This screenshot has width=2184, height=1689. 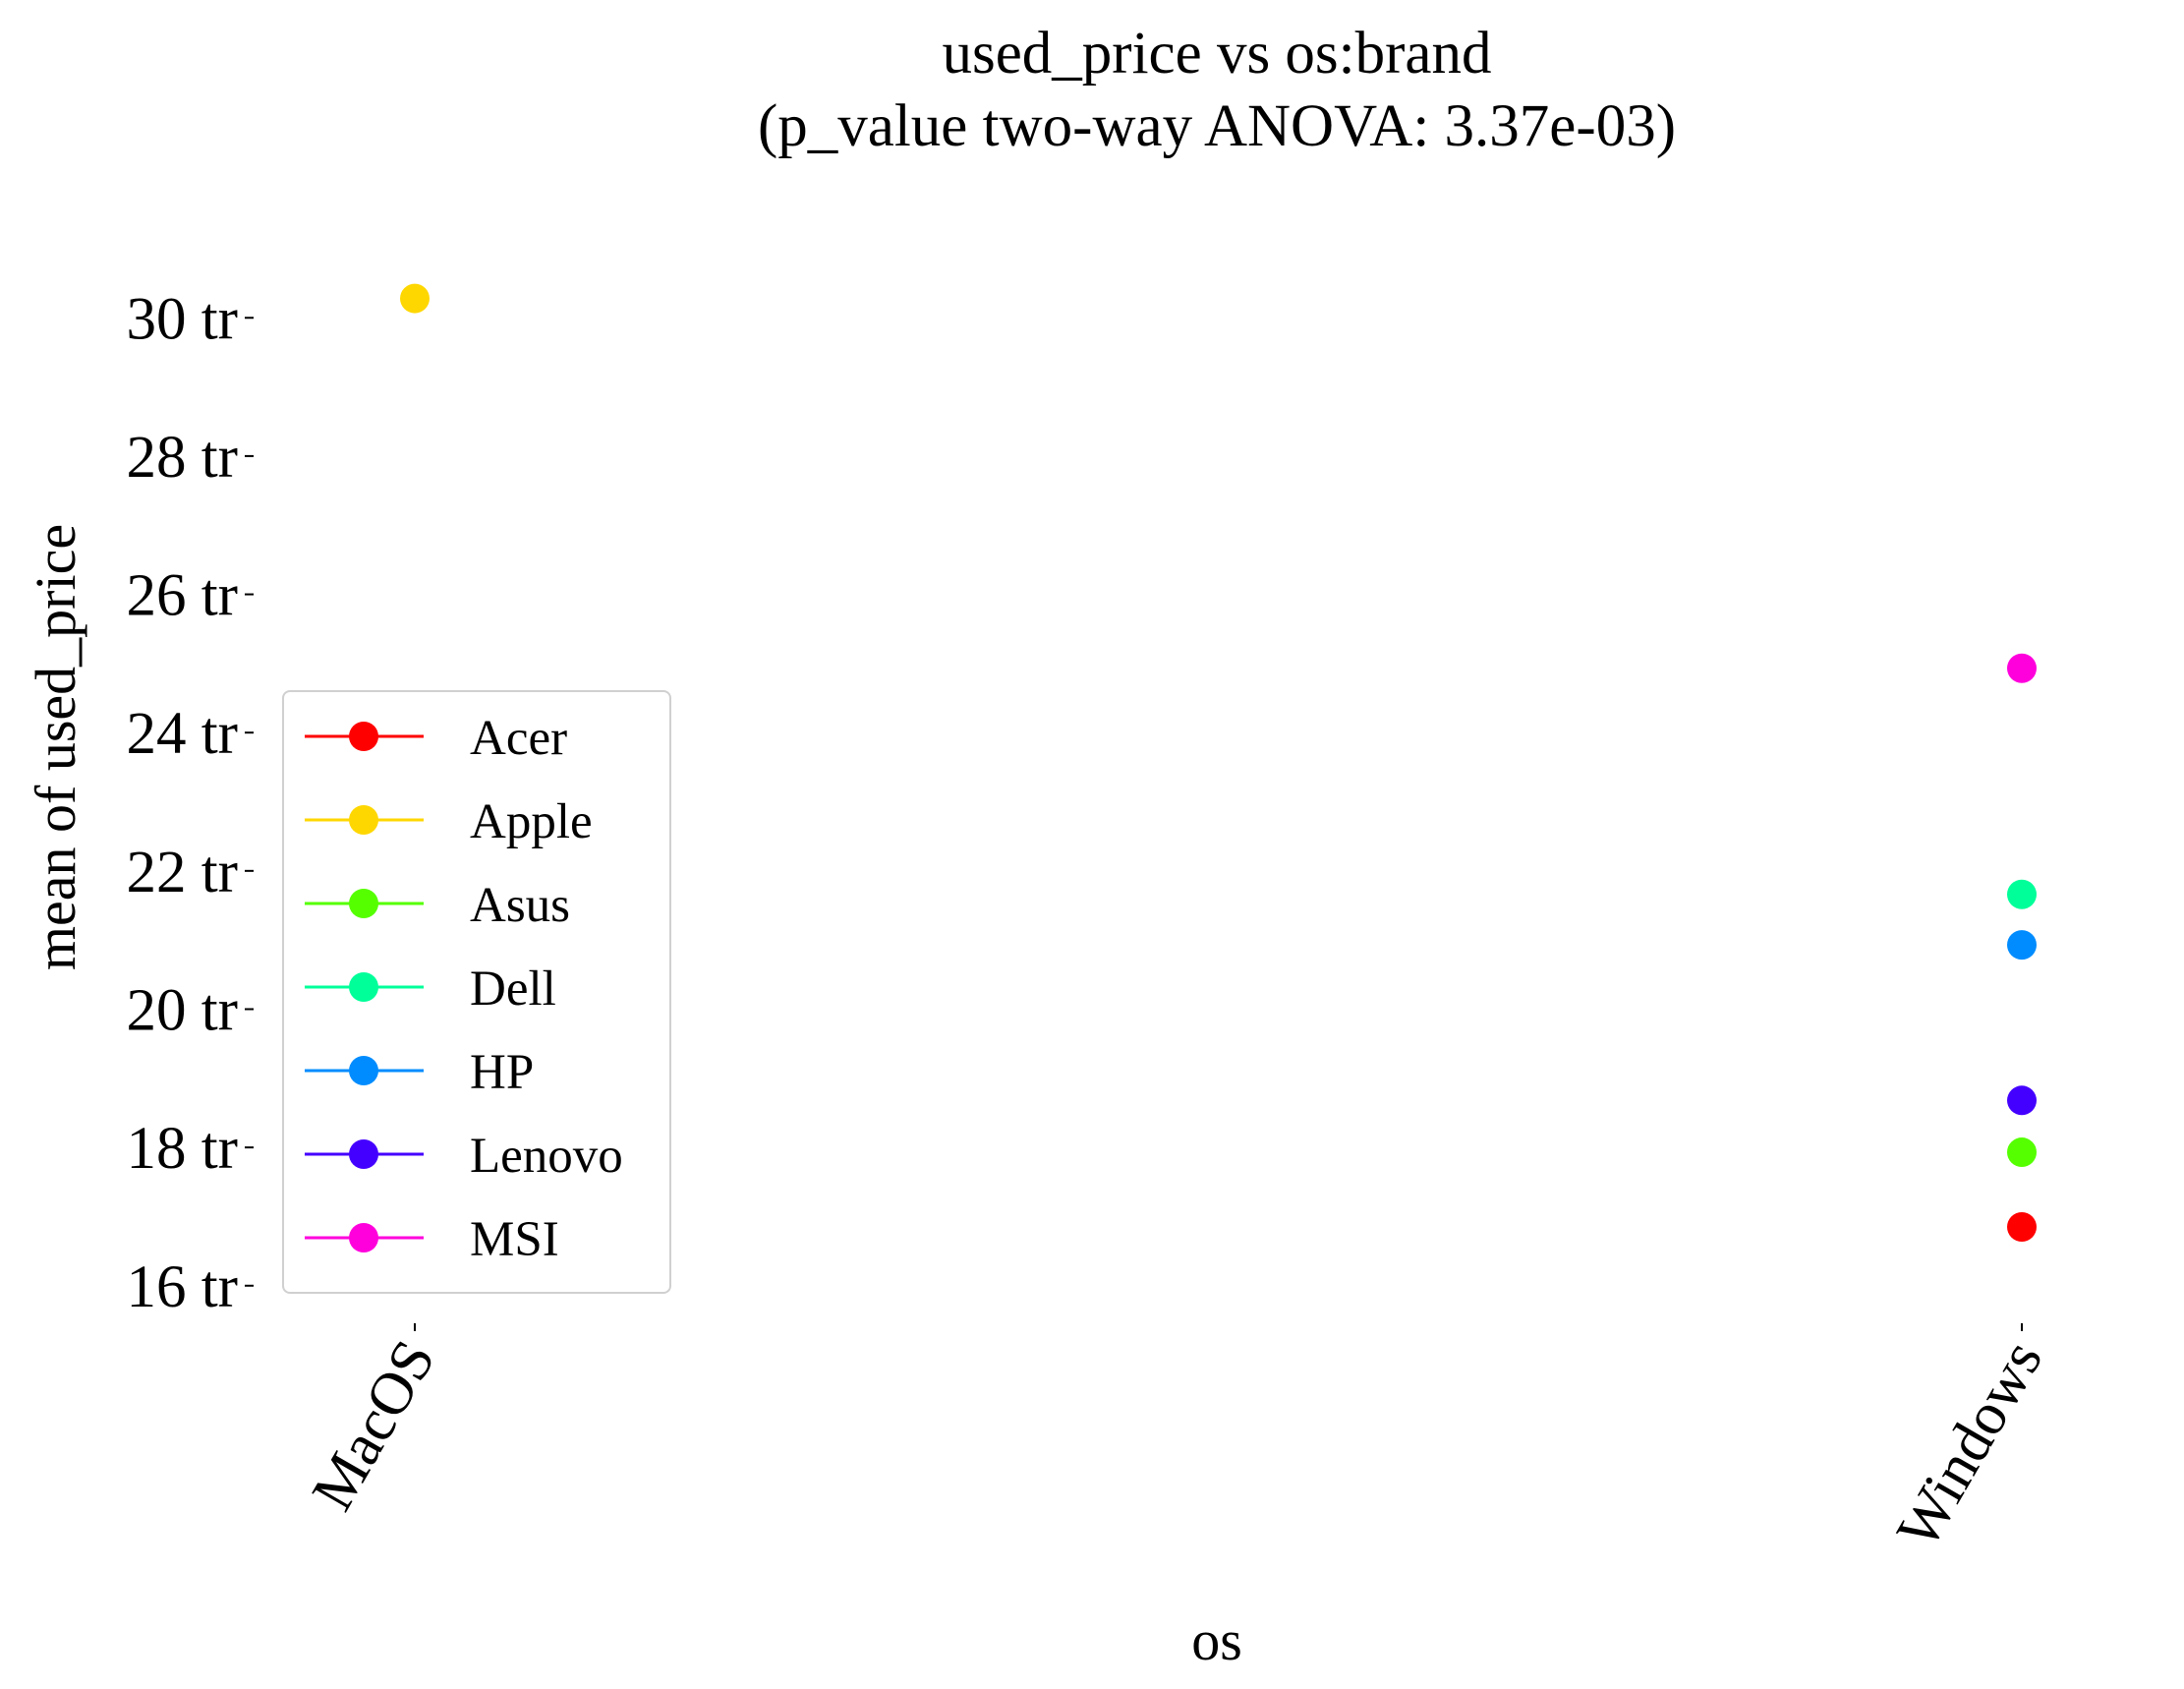 What do you see at coordinates (190, 803) in the screenshot?
I see `y-axis: 16 tr 18 tr 20 tr 22 tr 24 tr 26 tr 28 tr 30 tr` at bounding box center [190, 803].